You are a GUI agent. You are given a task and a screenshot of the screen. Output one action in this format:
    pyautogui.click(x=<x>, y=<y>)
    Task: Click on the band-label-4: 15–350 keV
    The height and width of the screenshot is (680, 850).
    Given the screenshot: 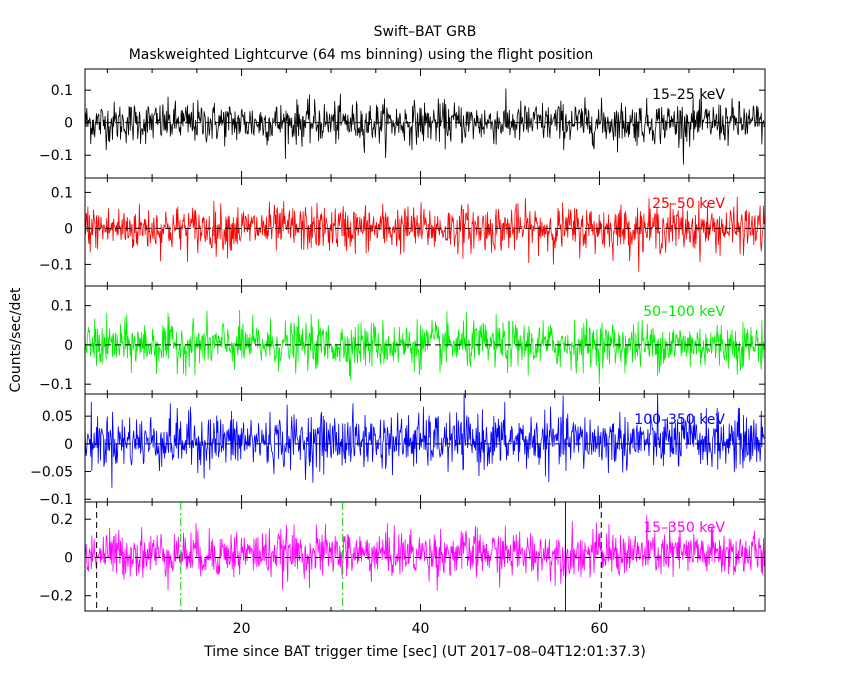 What is the action you would take?
    pyautogui.click(x=684, y=528)
    